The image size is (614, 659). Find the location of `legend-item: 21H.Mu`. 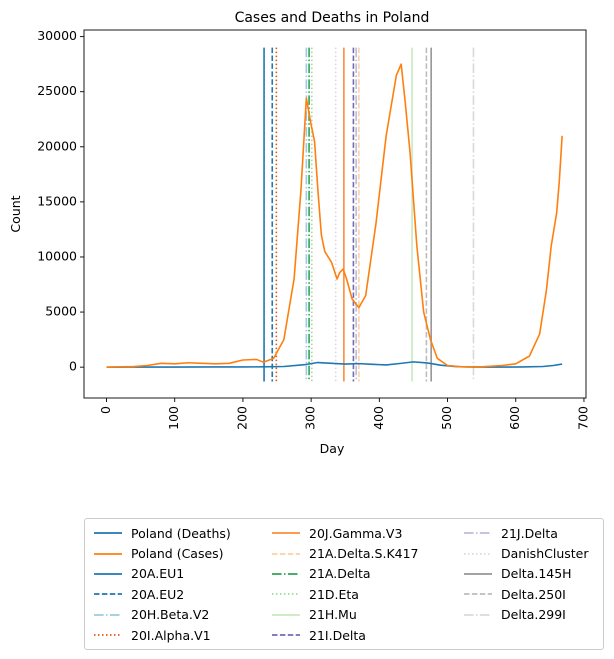

legend-item: 21H.Mu is located at coordinates (345, 615).